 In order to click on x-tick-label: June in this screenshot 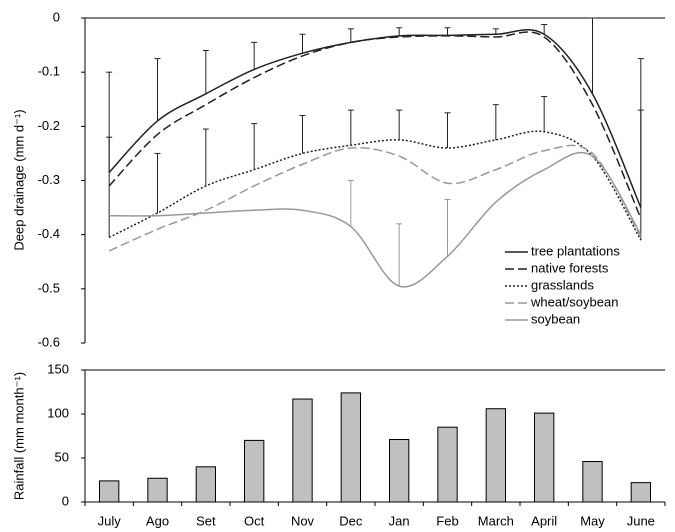, I will do `click(641, 520)`.